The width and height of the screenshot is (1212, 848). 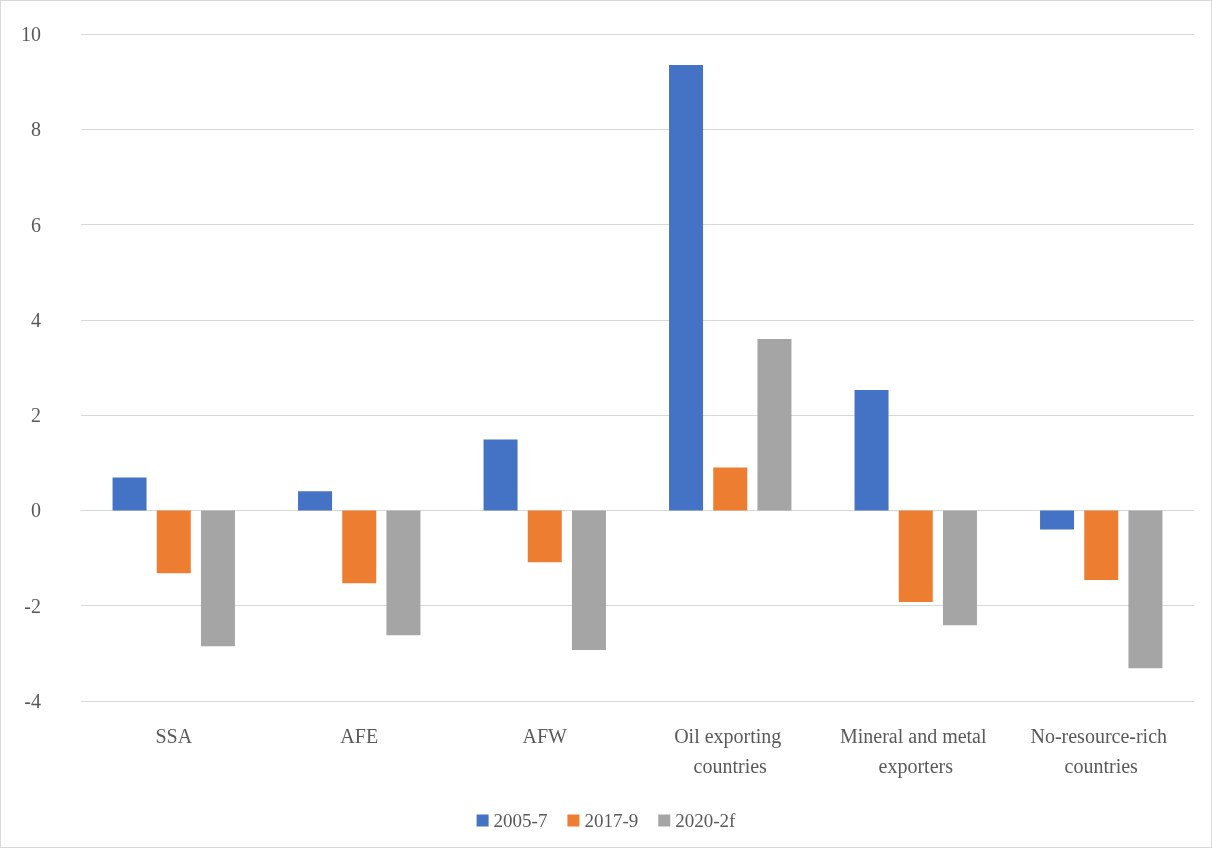 What do you see at coordinates (1101, 751) in the screenshot?
I see `x-tick-label: No-resource-rich countries` at bounding box center [1101, 751].